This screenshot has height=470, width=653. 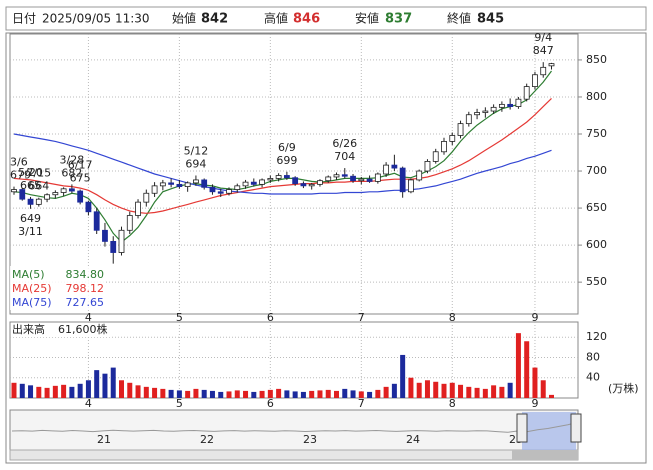 What do you see at coordinates (596, 207) in the screenshot?
I see `y-tick-label: 650` at bounding box center [596, 207].